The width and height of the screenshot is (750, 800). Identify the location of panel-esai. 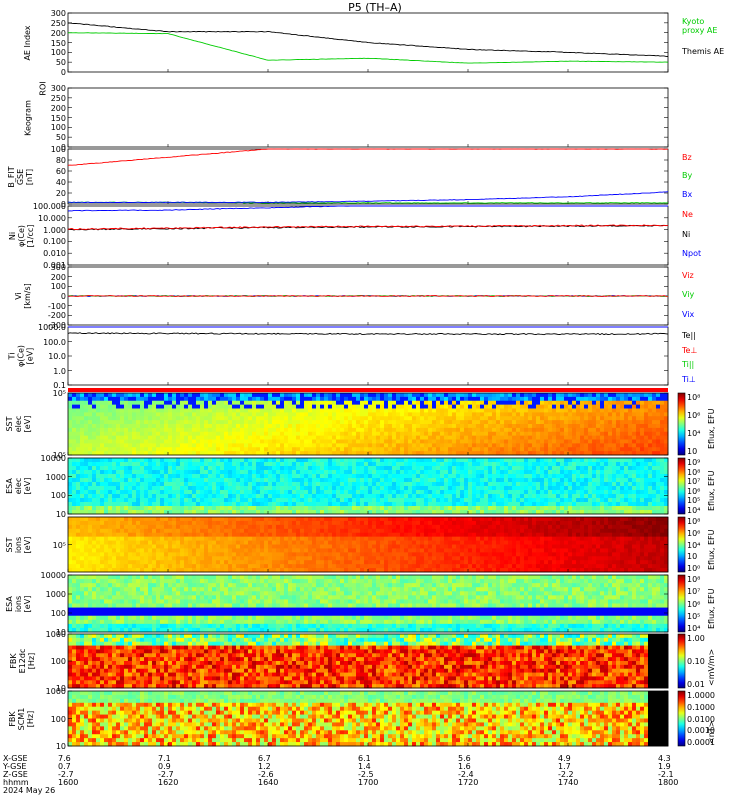
(376, 603).